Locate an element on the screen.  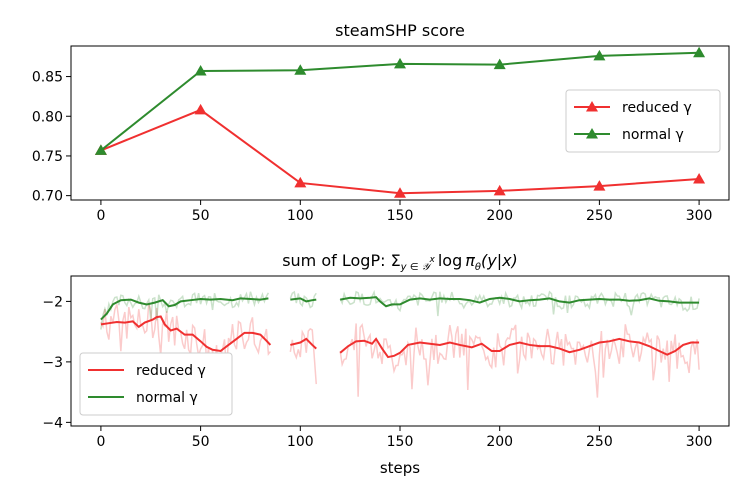
chart1-xtick-label: 200 is located at coordinates (499, 216).